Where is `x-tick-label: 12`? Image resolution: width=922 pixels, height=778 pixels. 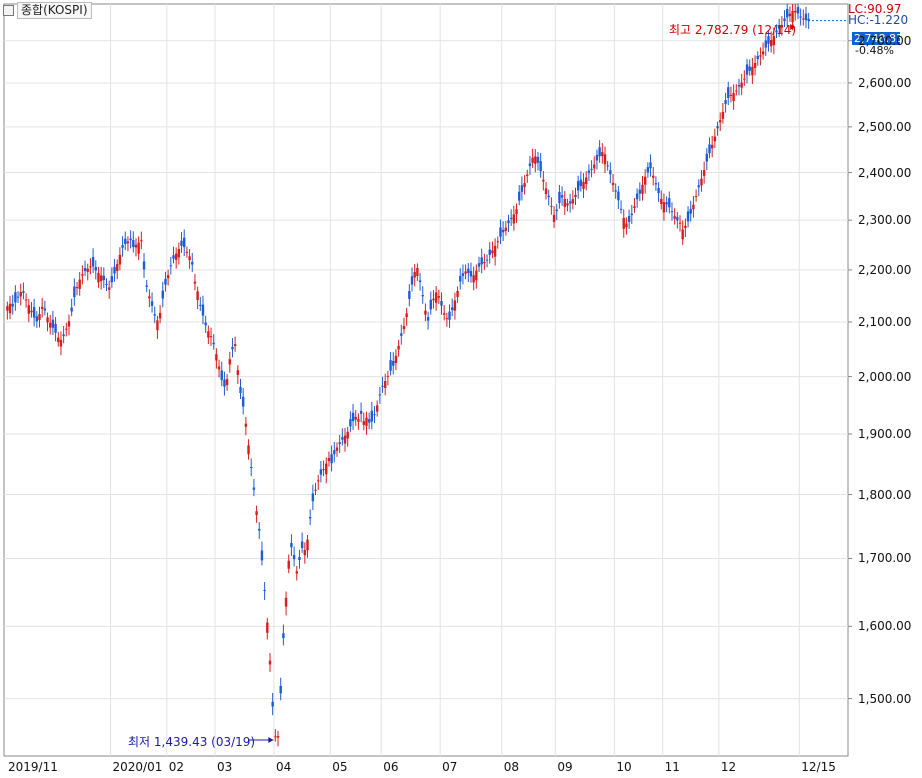
x-tick-label: 12 is located at coordinates (728, 767).